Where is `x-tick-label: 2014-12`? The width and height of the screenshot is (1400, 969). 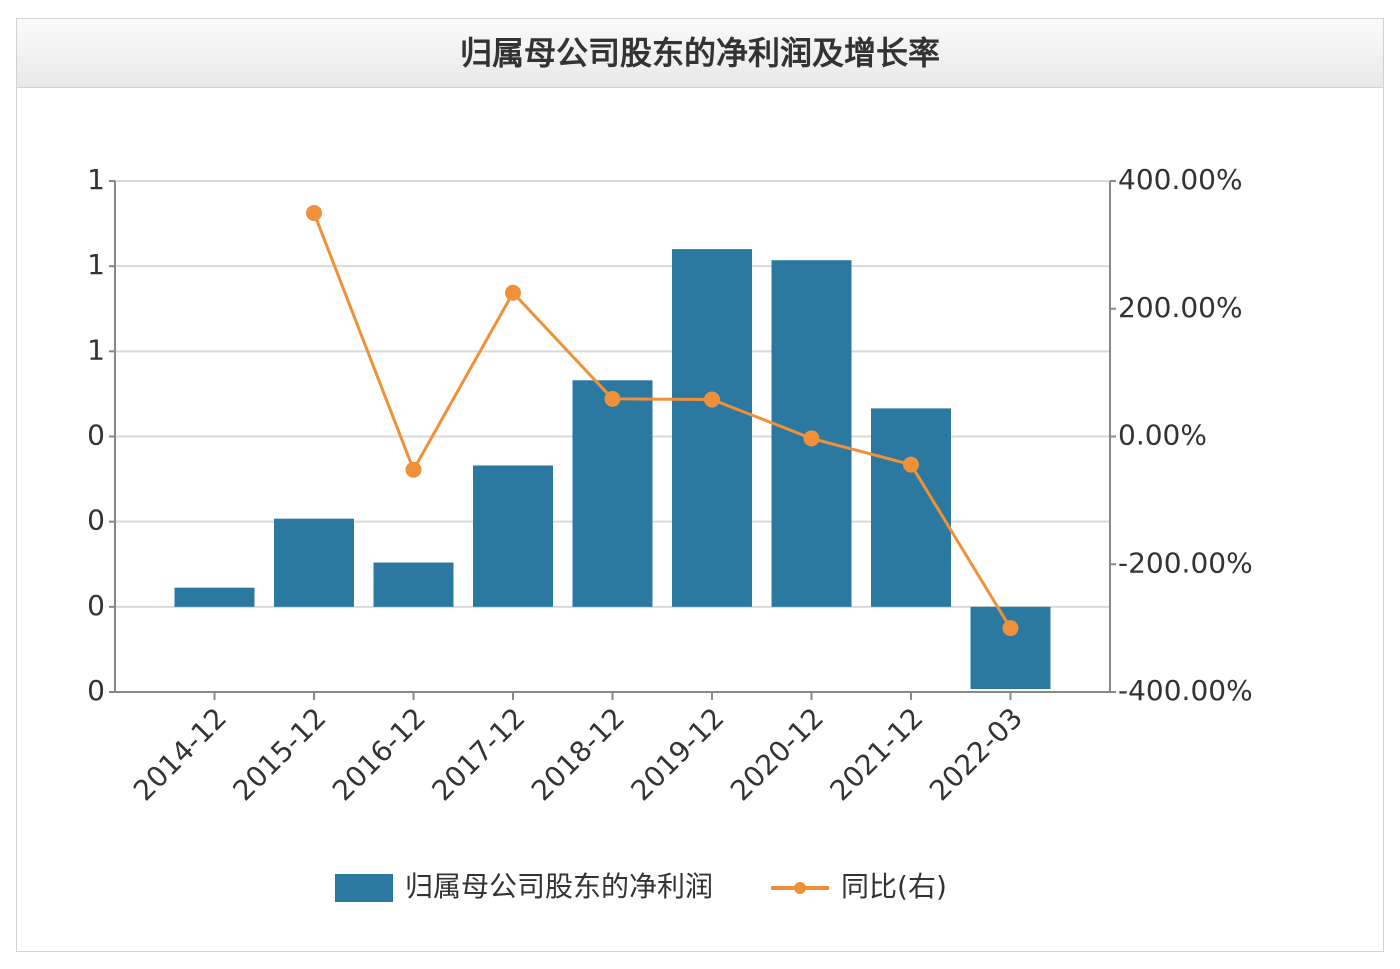
x-tick-label: 2014-12 is located at coordinates (180, 754).